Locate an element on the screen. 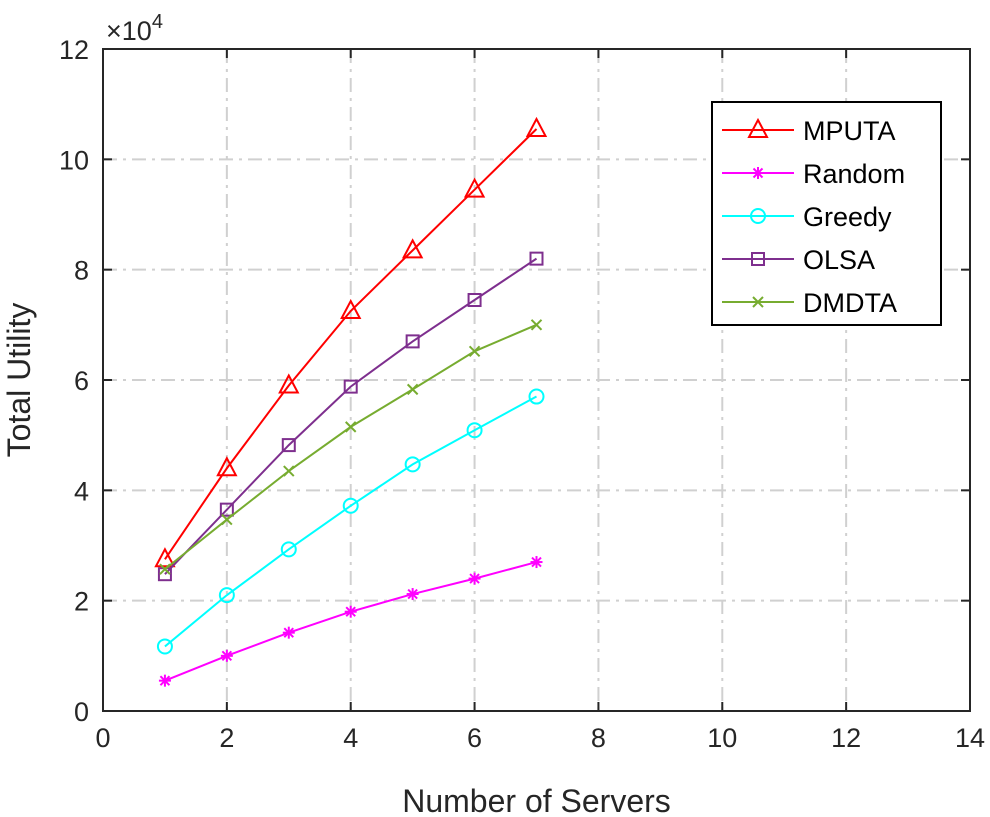  legend-item-olsa: OLSA is located at coordinates (798, 260).